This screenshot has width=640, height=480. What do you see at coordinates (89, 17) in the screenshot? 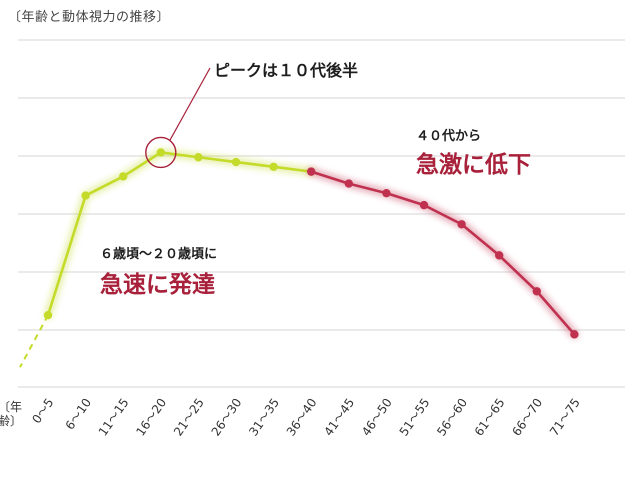
I see `chart-title: 〔年齢と動体視力の推移〕` at bounding box center [89, 17].